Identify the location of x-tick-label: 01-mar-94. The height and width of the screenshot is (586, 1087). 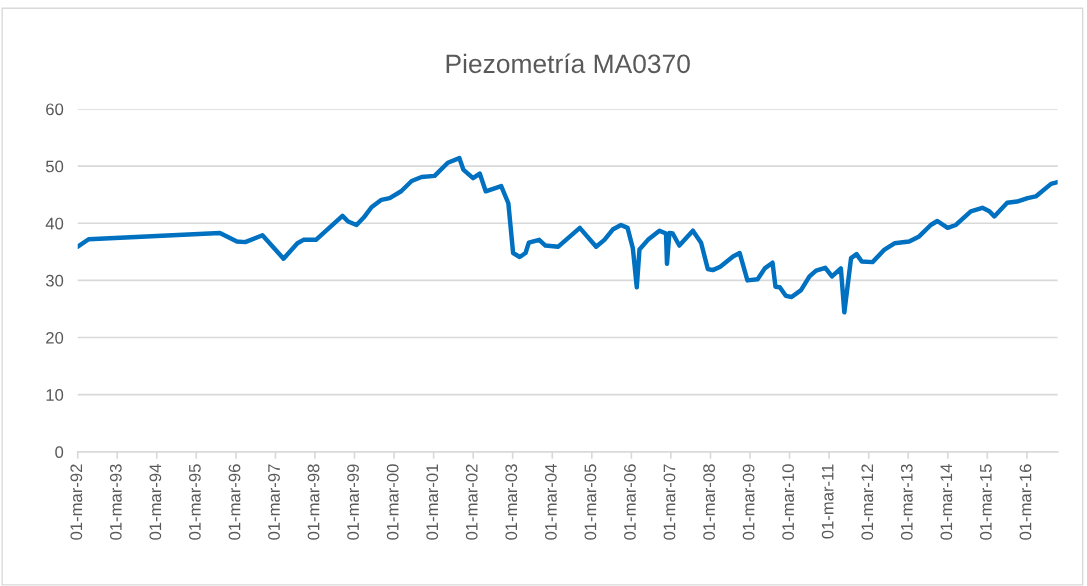
(155, 502).